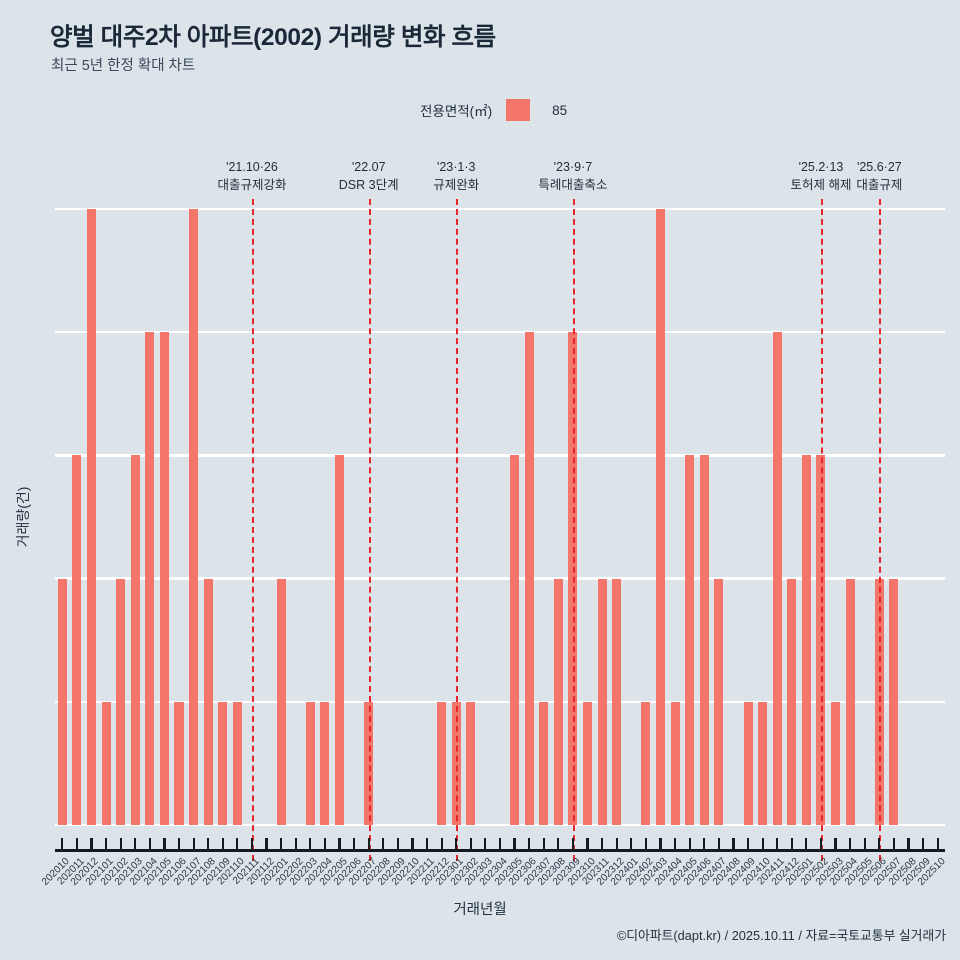 The width and height of the screenshot is (960, 960). I want to click on annotation-text: 대출규제강화, so click(252, 185).